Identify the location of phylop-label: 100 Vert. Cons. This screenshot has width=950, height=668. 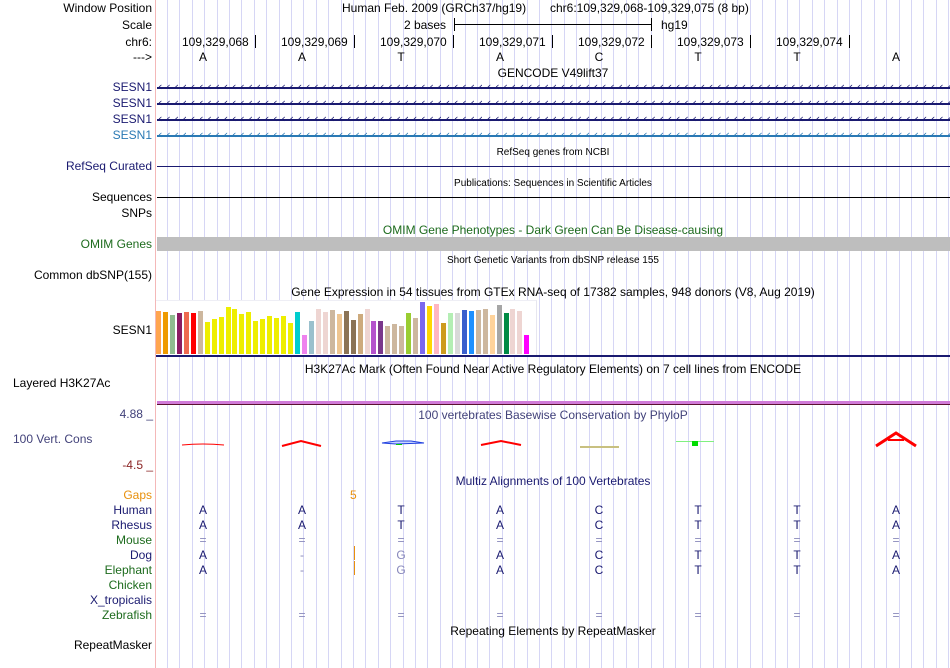
(53, 439).